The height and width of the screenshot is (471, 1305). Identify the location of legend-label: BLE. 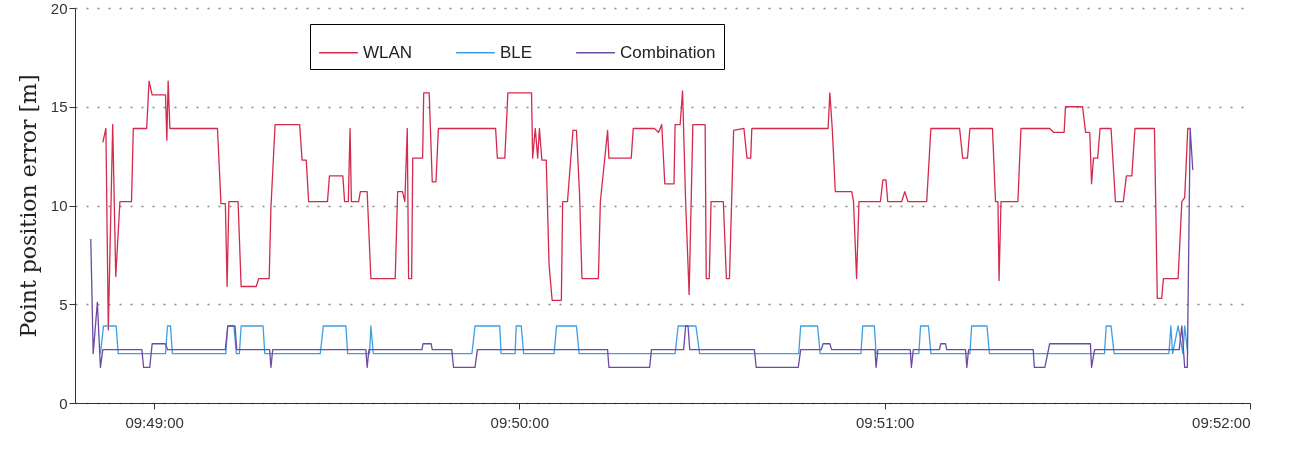
(516, 52).